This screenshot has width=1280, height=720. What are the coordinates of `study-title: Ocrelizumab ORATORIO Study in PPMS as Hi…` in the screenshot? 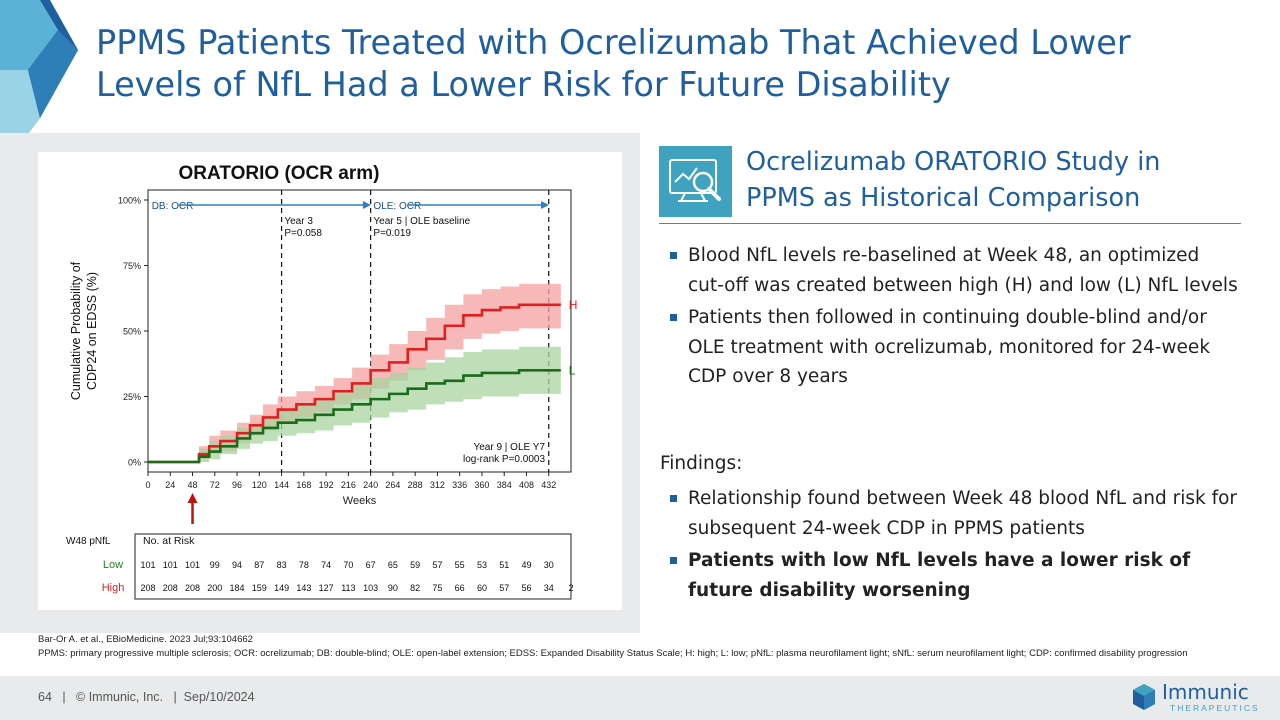 It's located at (953, 180).